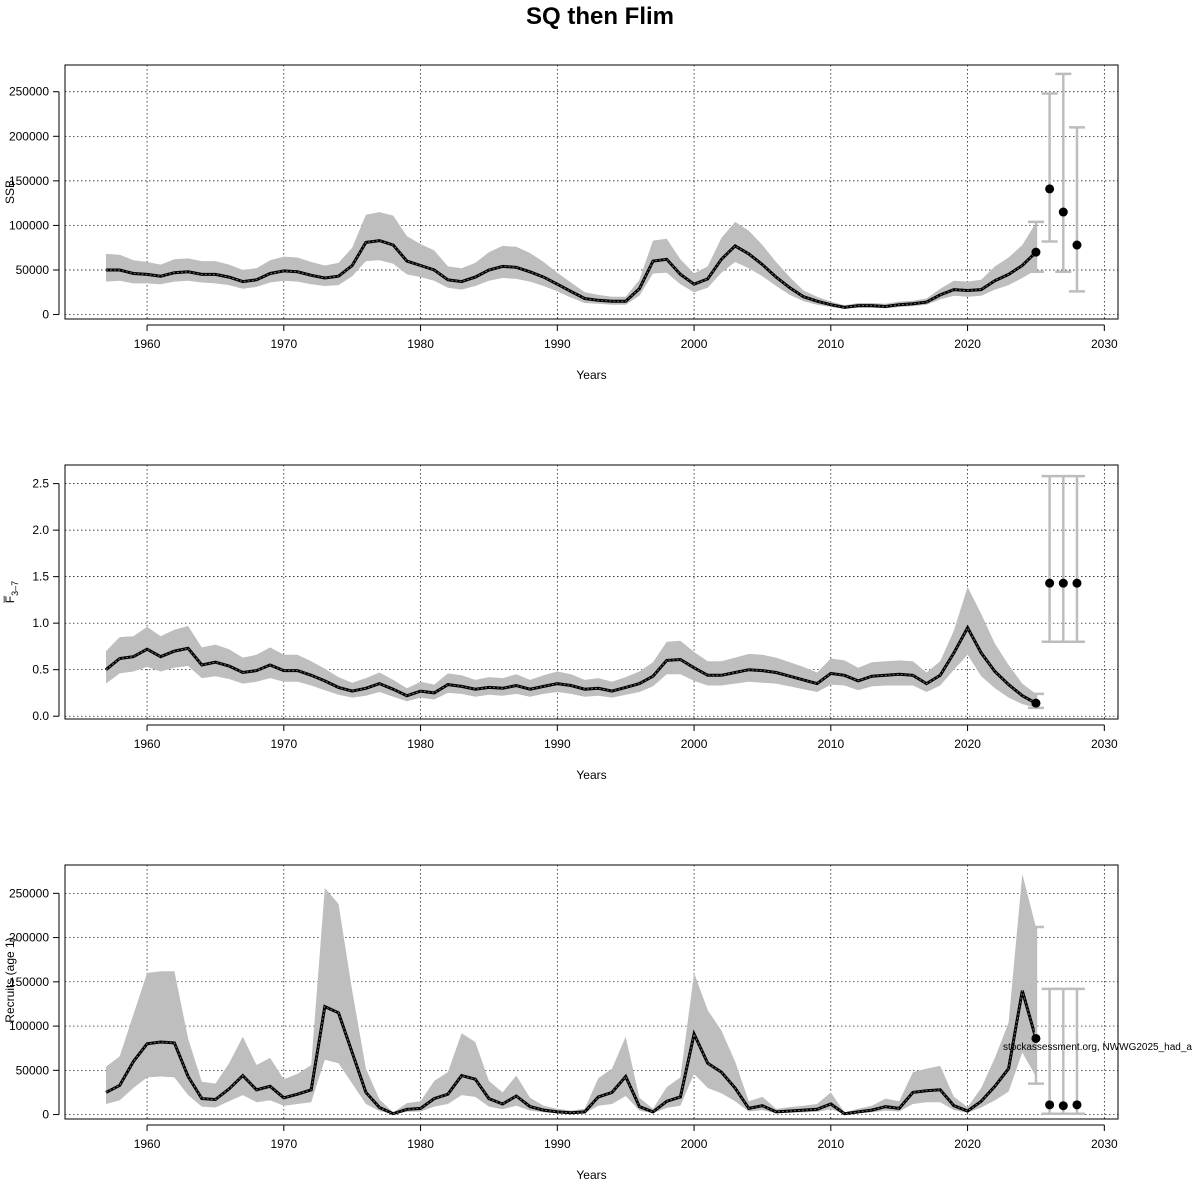 Image resolution: width=1200 pixels, height=1200 pixels. Describe the element at coordinates (40, 716) in the screenshot. I see `y-tick-label: 0.0` at that location.